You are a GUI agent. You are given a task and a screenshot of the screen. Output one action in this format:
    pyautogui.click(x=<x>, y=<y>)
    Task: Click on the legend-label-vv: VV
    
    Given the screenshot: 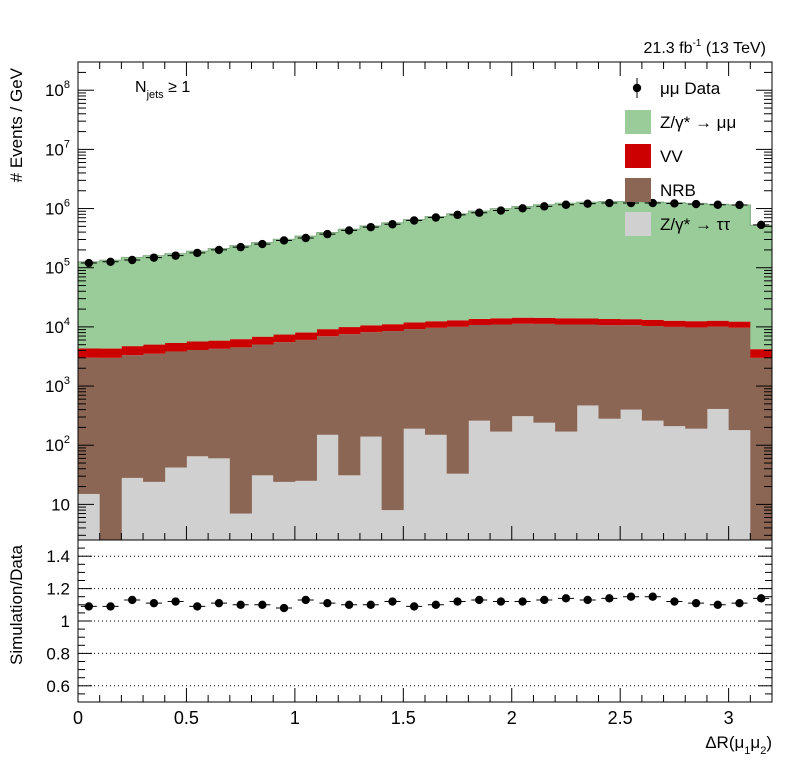 What is the action you would take?
    pyautogui.click(x=671, y=156)
    